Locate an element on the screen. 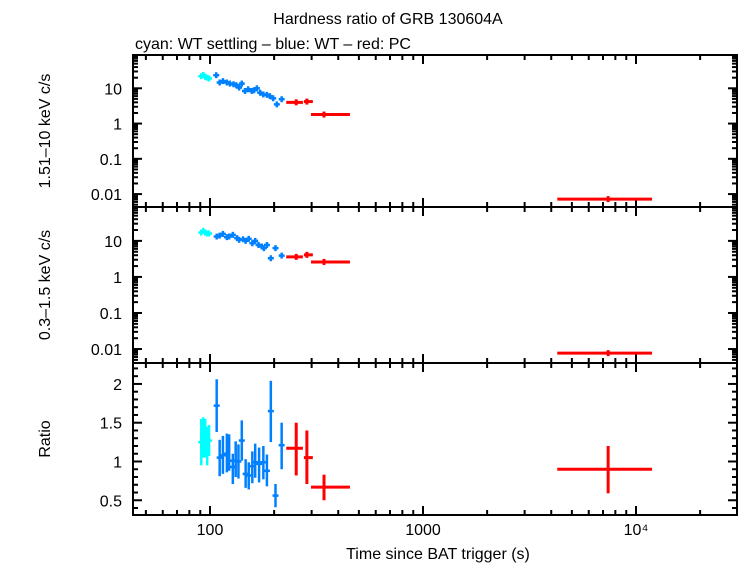 The image size is (742, 571). y-tick-label: 2 is located at coordinates (117, 385).